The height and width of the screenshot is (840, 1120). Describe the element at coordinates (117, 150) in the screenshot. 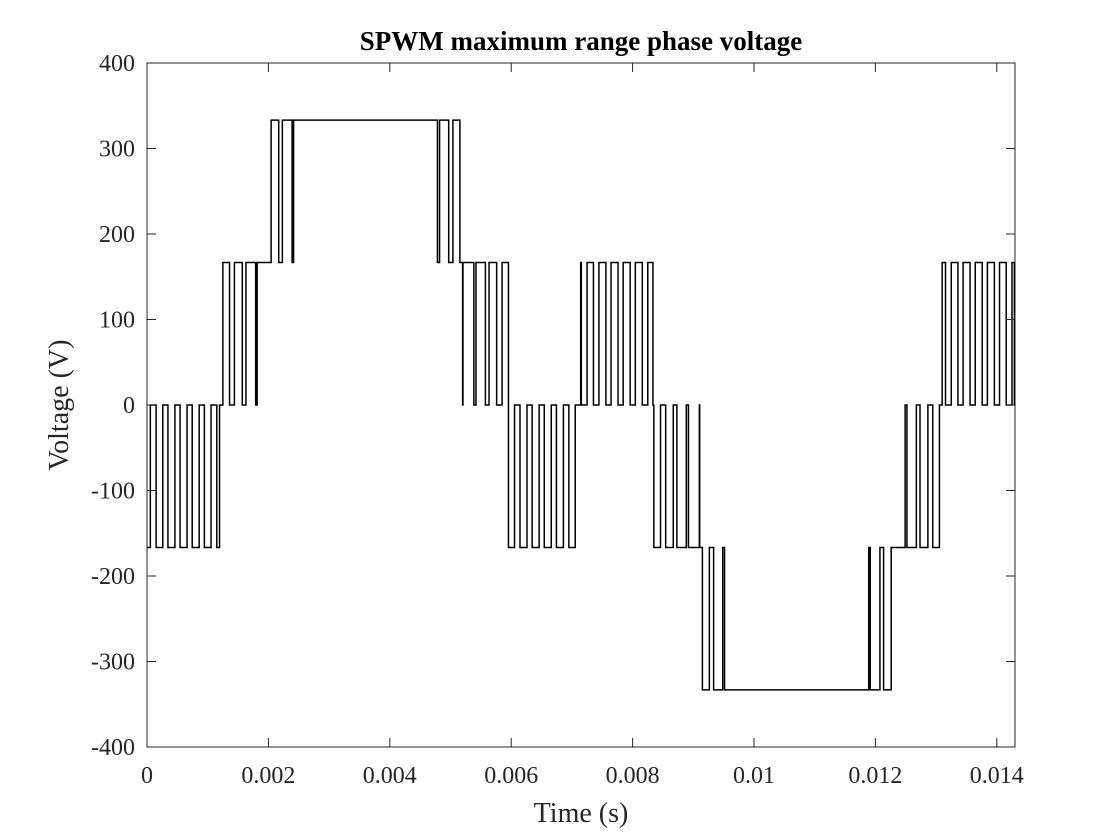

I see `y-tick-label: 300` at that location.